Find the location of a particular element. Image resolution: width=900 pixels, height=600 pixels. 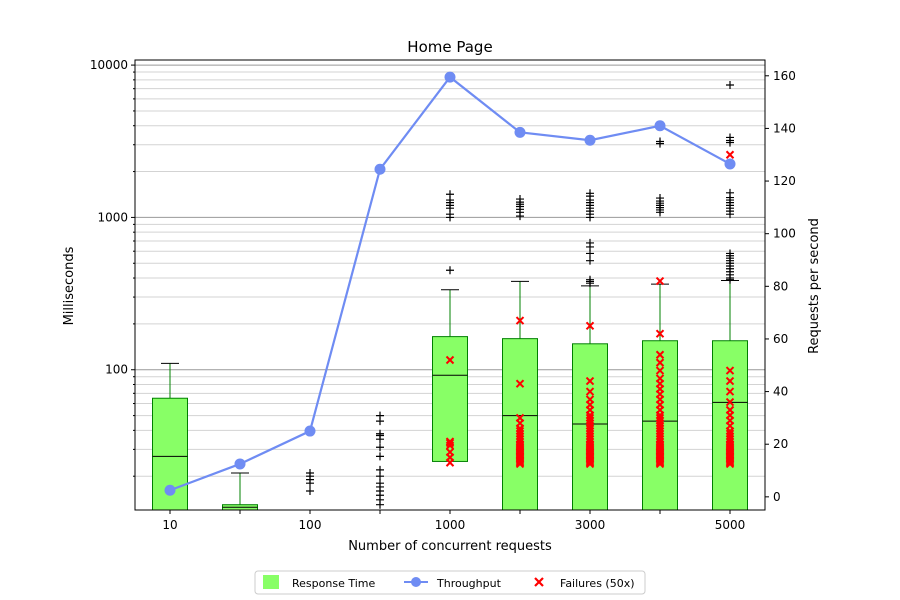

y-tick-label-right: 100 is located at coordinates (784, 234).